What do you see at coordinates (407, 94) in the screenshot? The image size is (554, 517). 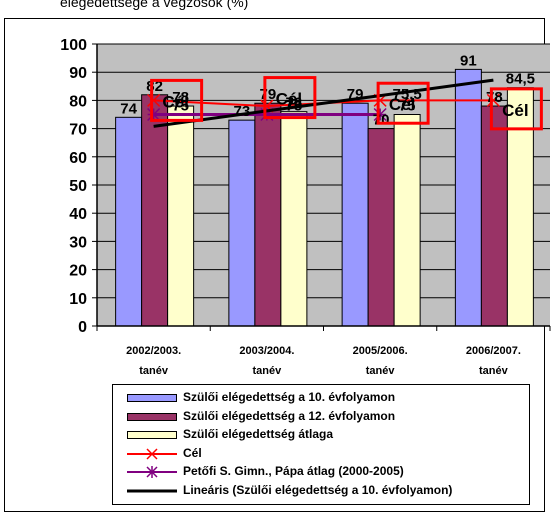 I see `data-label: 75,5` at bounding box center [407, 94].